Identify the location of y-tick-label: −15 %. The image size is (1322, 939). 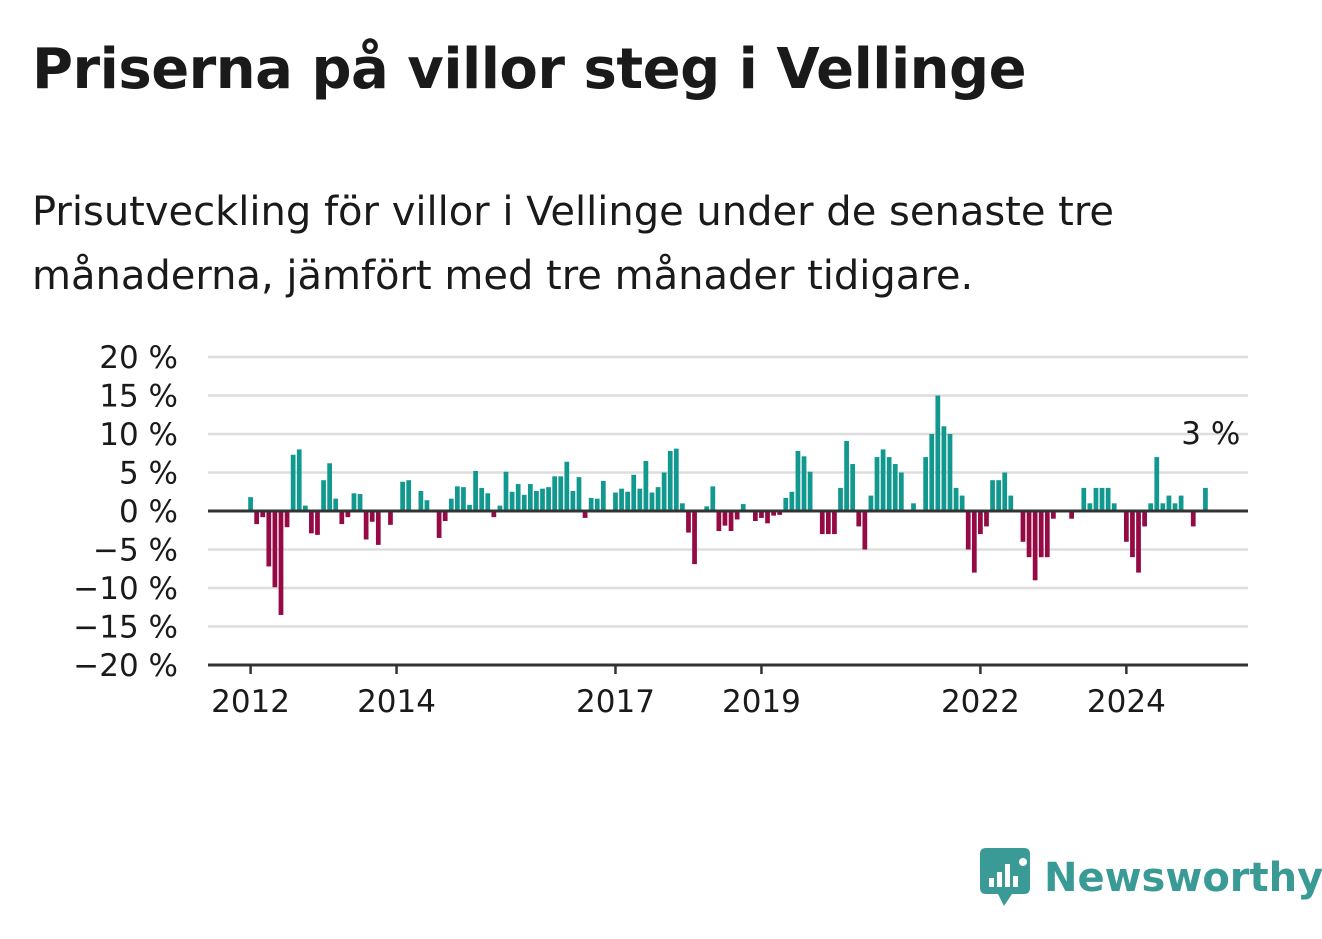
(125, 628).